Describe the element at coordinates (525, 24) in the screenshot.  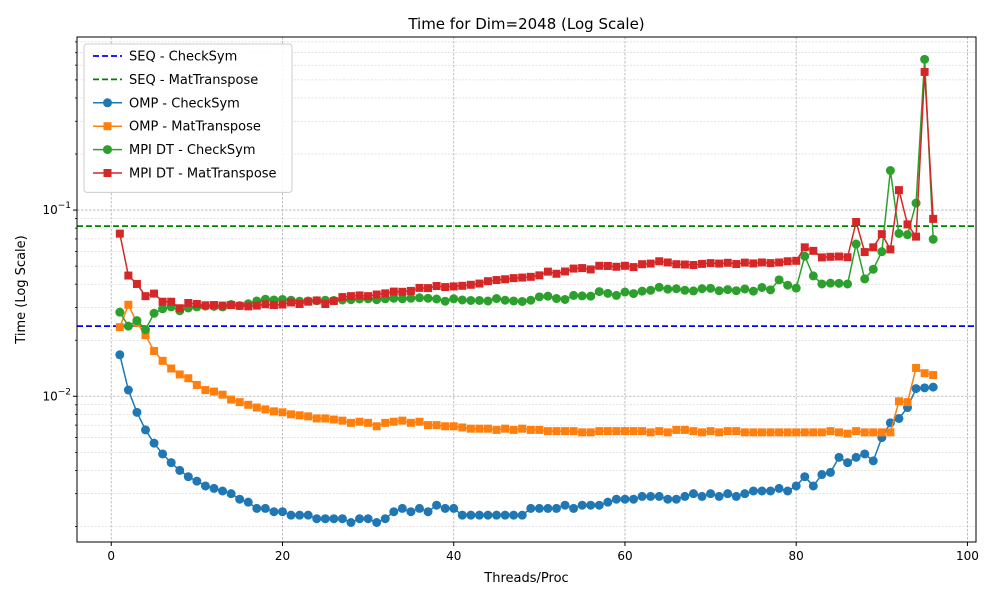
I see `chart-title: Time for Dim=2048 (Log Scale)` at that location.